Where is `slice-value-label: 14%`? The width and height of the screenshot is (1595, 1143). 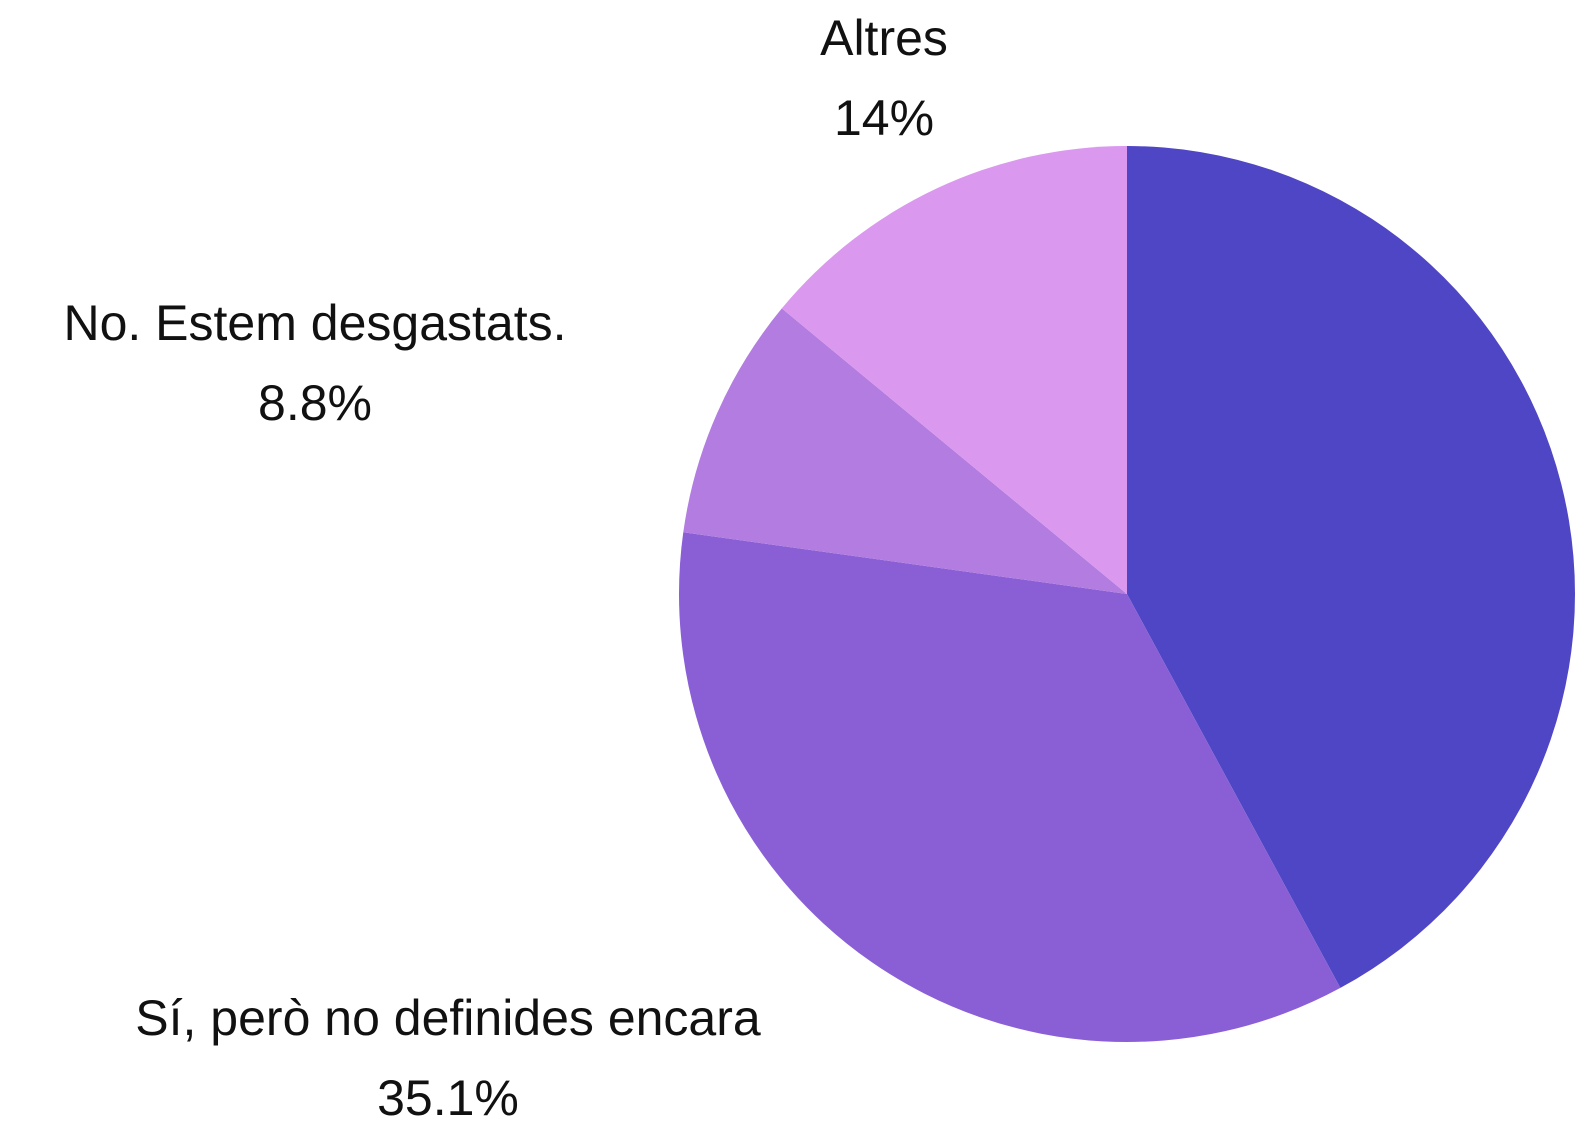 slice-value-label: 14% is located at coordinates (884, 118).